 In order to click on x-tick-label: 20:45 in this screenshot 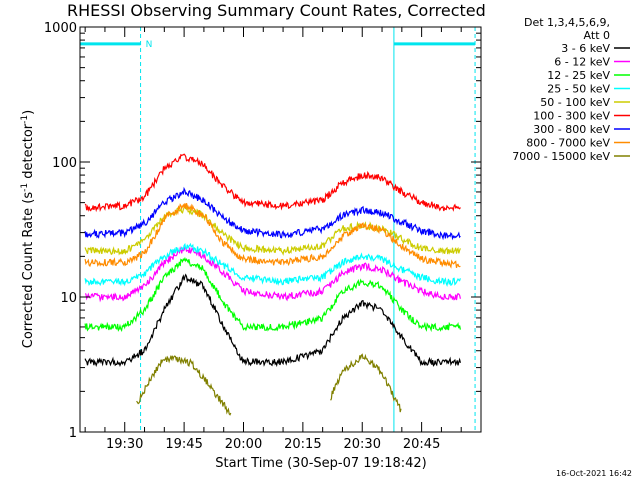, I will do `click(421, 444)`.